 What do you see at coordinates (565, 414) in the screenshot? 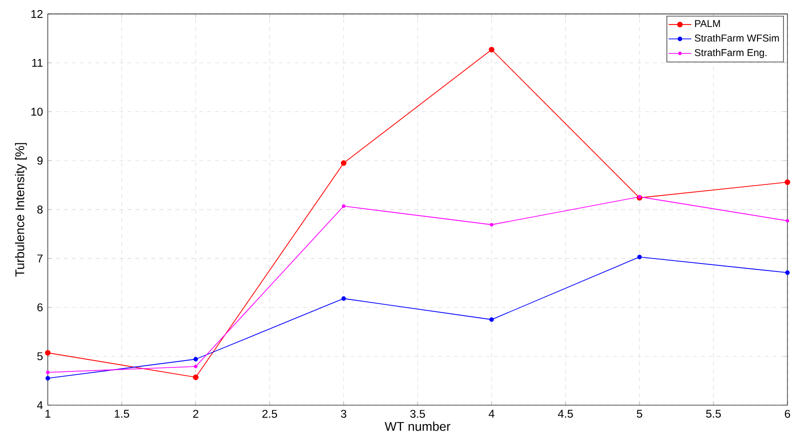
I see `x-tick-label: 4.5` at bounding box center [565, 414].